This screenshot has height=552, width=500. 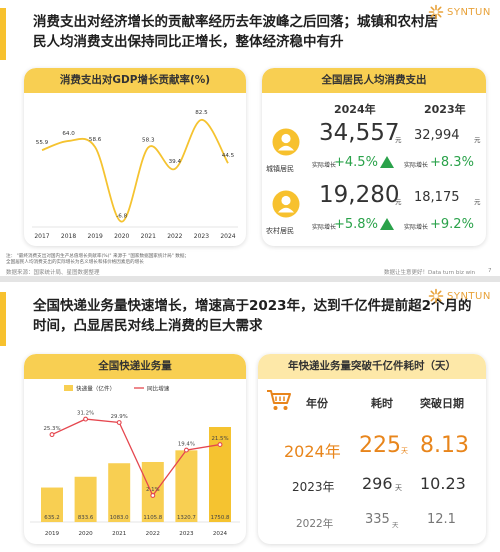 What do you see at coordinates (186, 534) in the screenshot?
I see `volume-x-tick-label: 2023` at bounding box center [186, 534].